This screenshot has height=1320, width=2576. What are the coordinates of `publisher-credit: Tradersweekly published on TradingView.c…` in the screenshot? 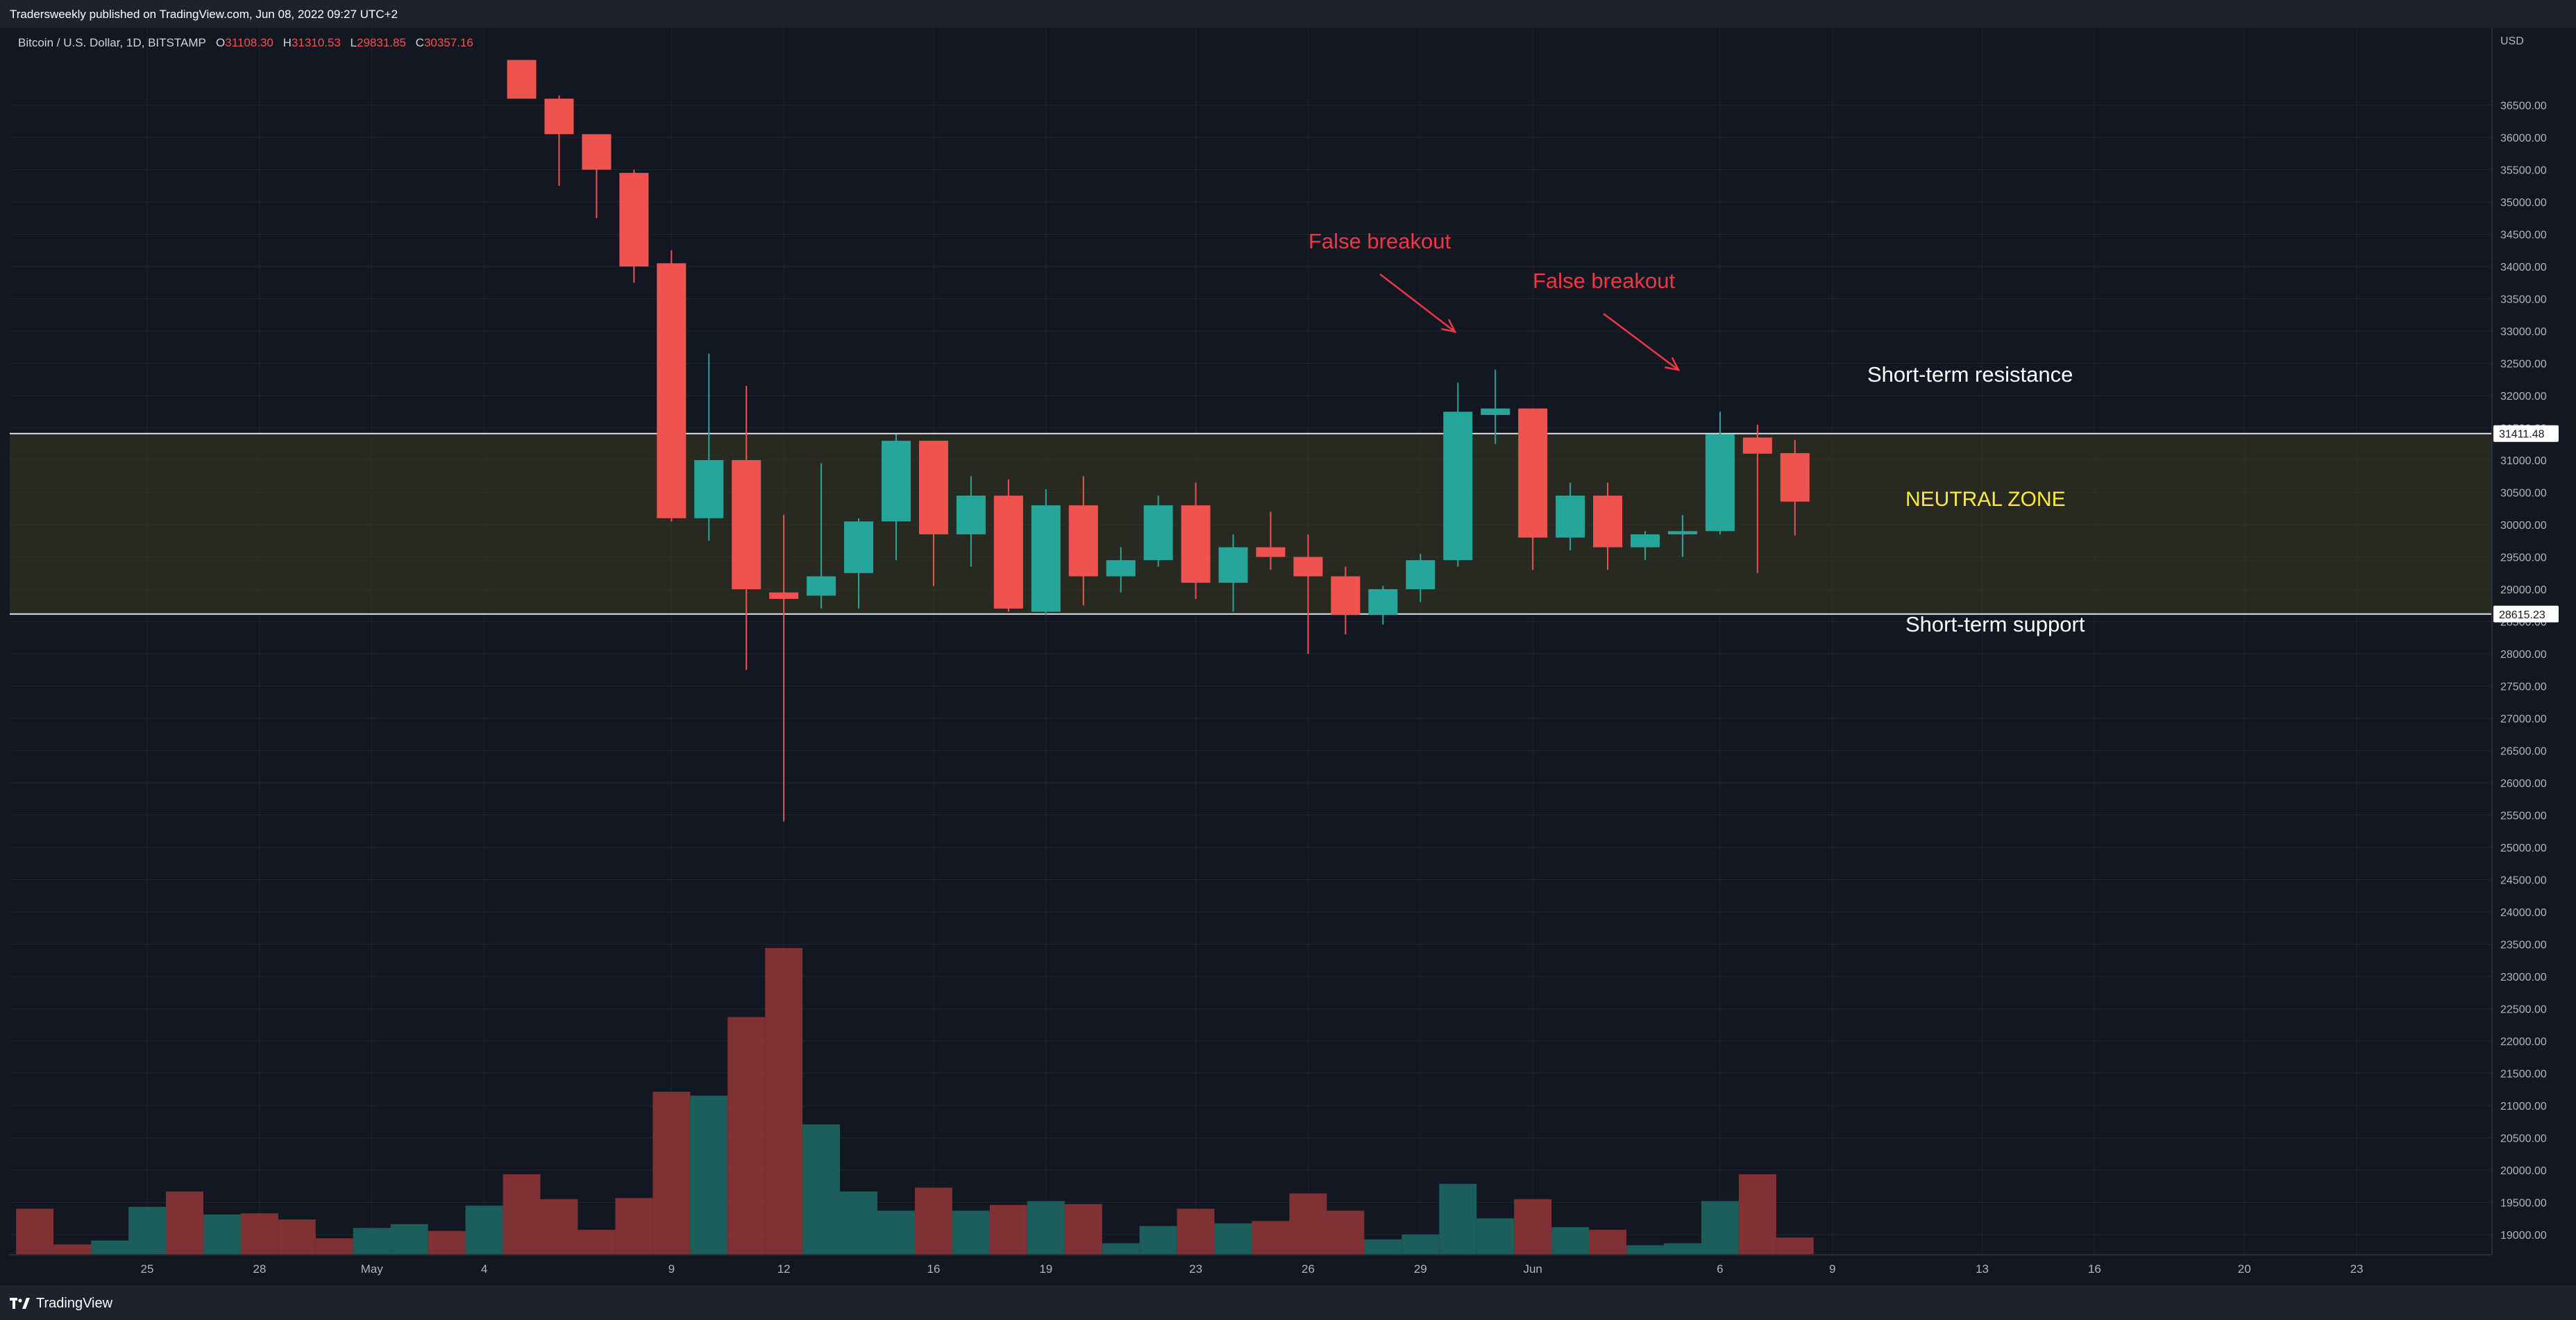 It's located at (204, 15).